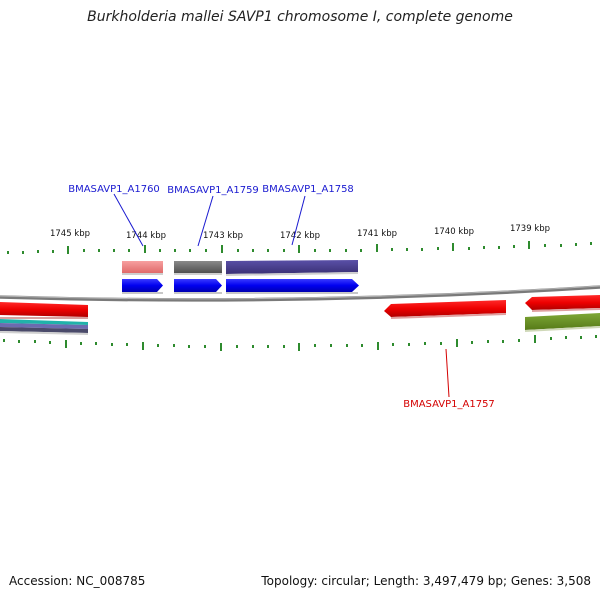  Describe the element at coordinates (300, 236) in the screenshot. I see `tick-label: 1742 kbp` at that location.